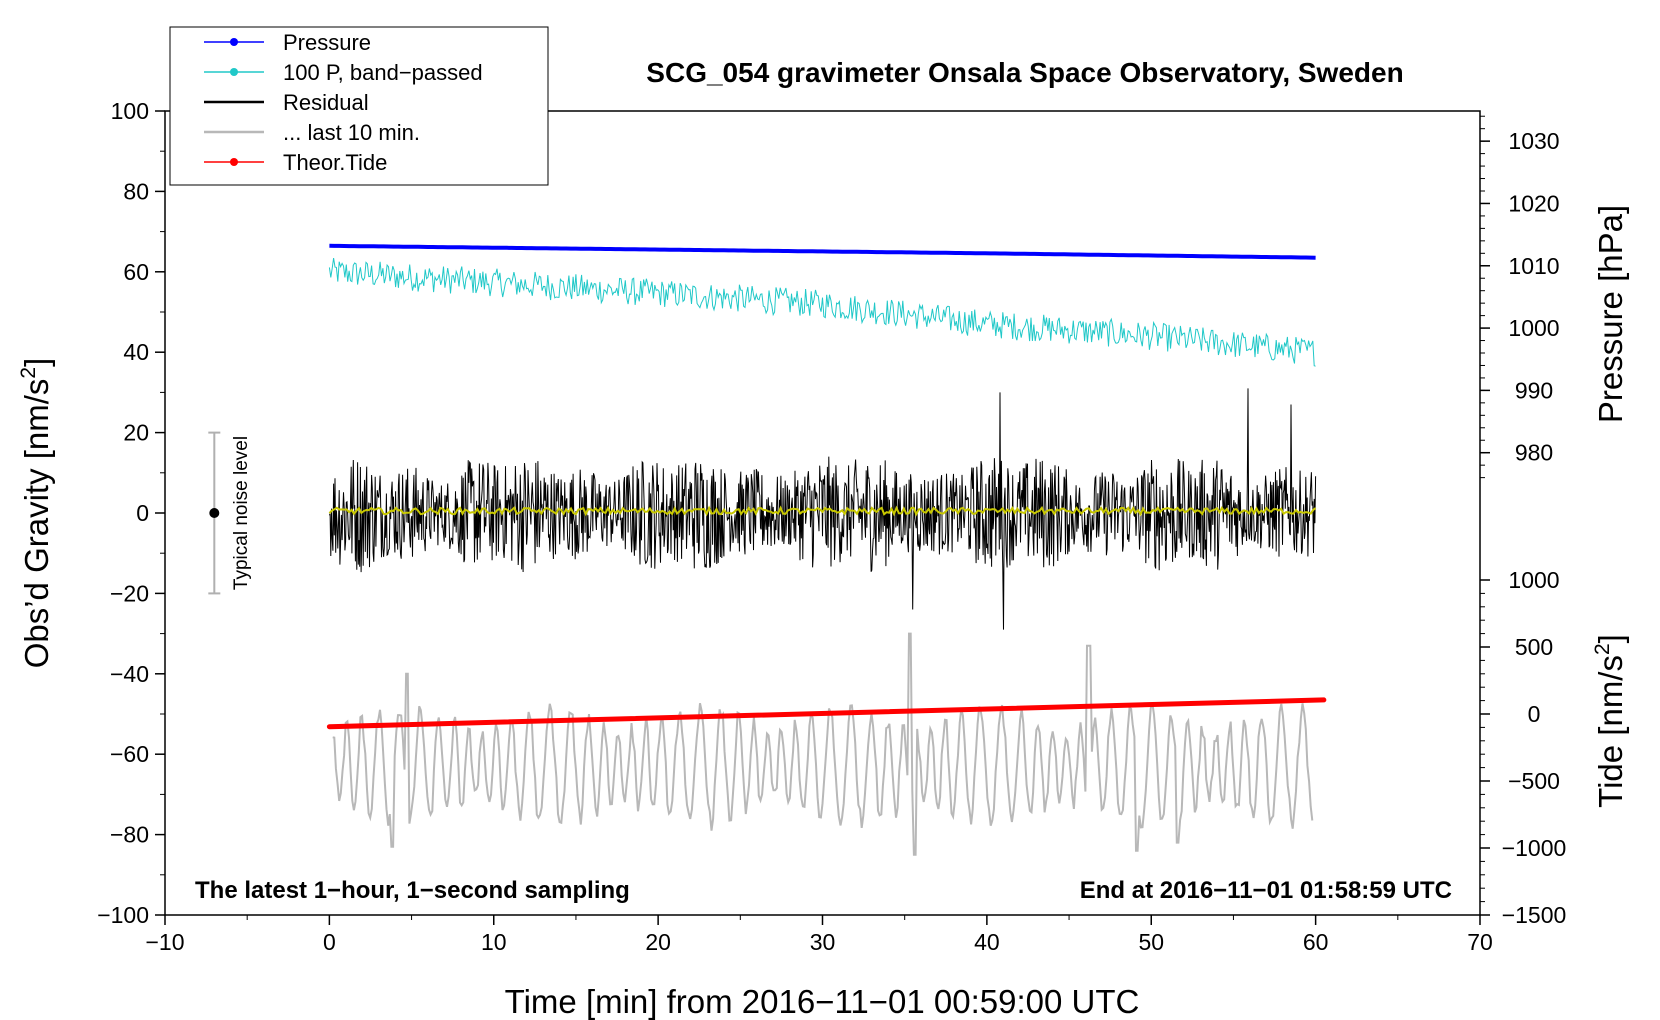 Image resolution: width=1660 pixels, height=1020 pixels. Describe the element at coordinates (1533, 141) in the screenshot. I see `pressure-tick-label: 1030` at that location.